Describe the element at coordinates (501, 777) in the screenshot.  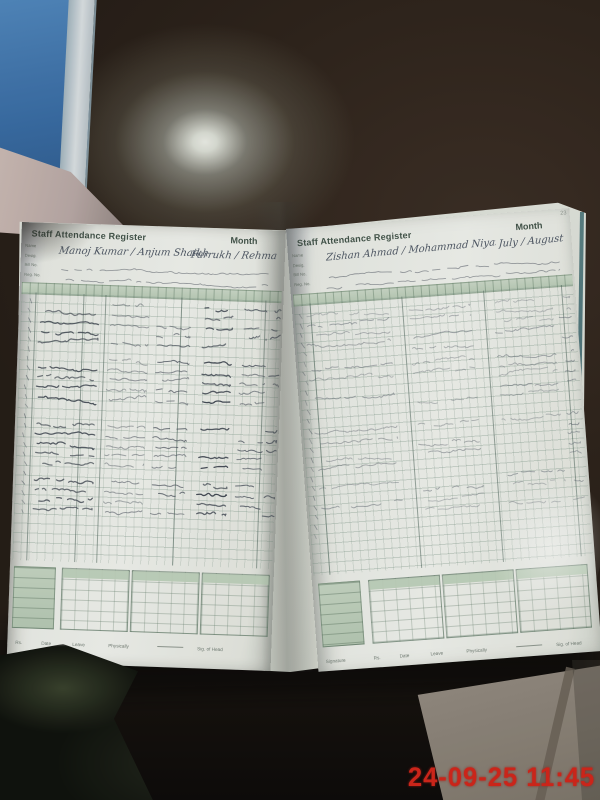
I see `camera-timestamp: 24-09-25 11:45` at that location.